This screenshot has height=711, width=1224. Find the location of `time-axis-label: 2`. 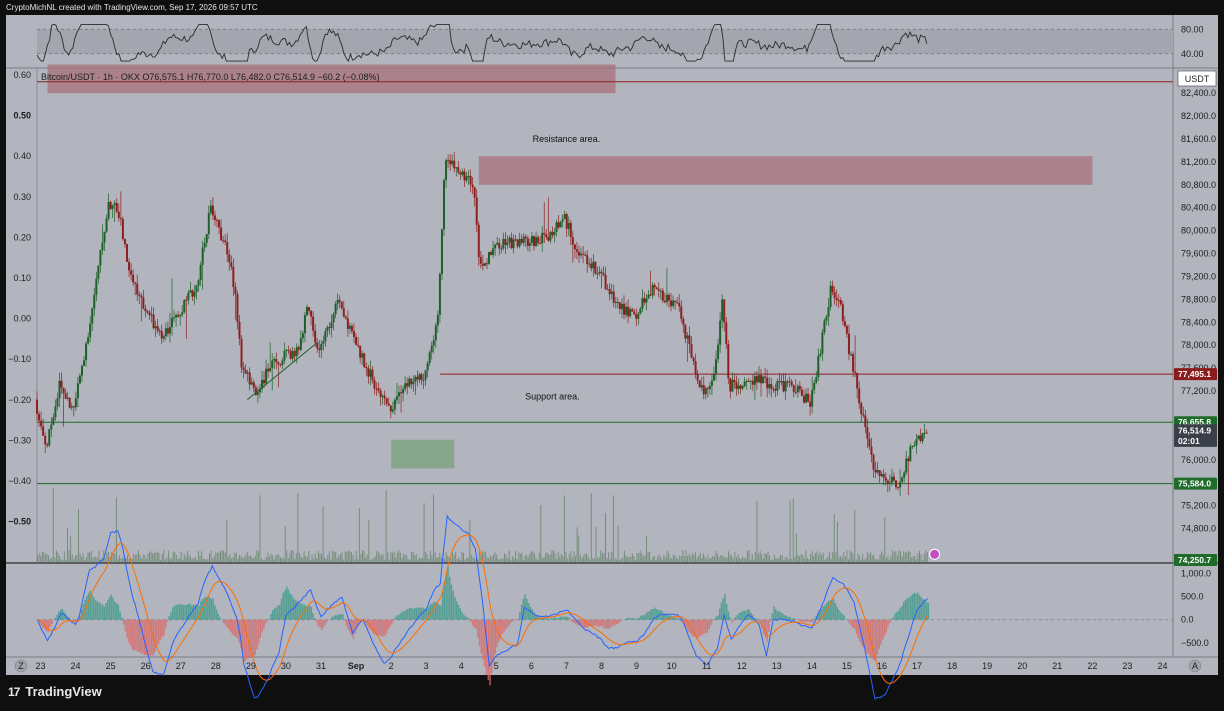

time-axis-label: 2 is located at coordinates (391, 666).